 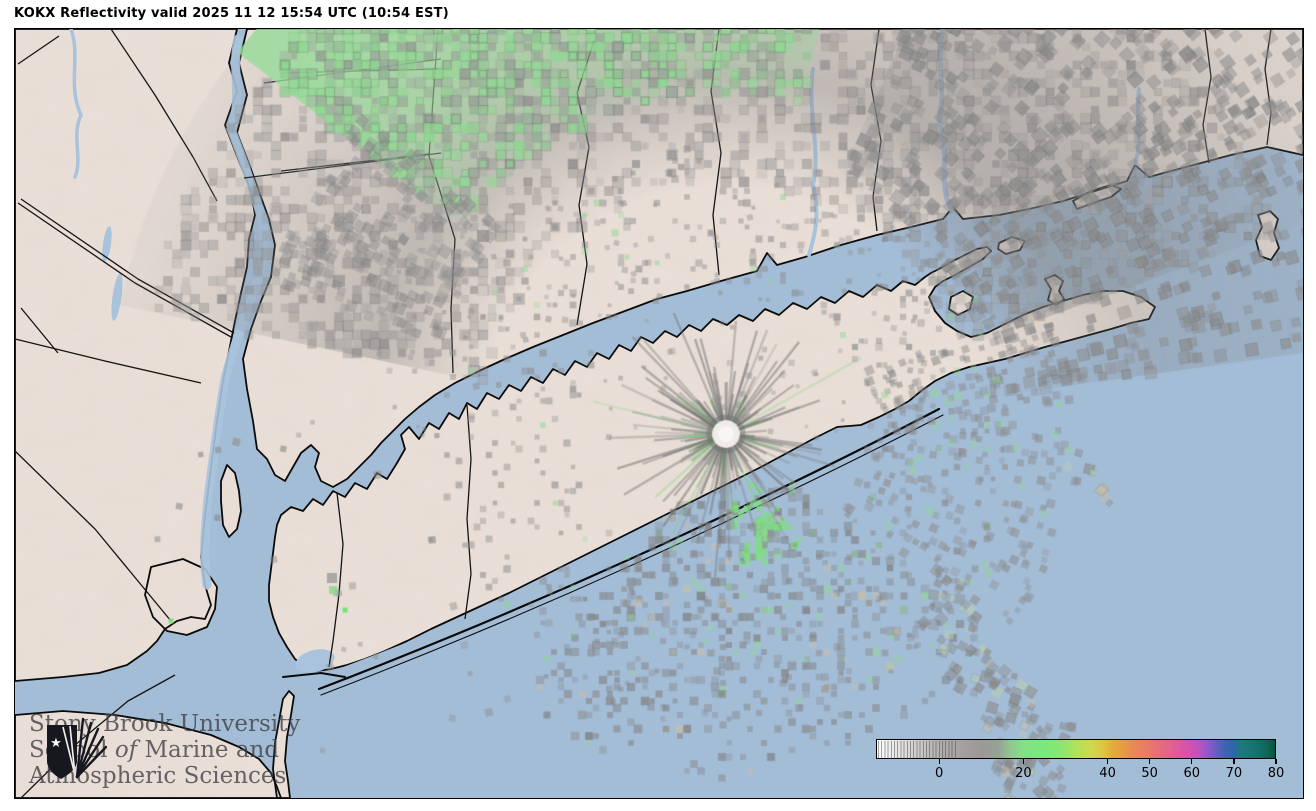 I want to click on colorbar-striations, so click(x=918, y=750).